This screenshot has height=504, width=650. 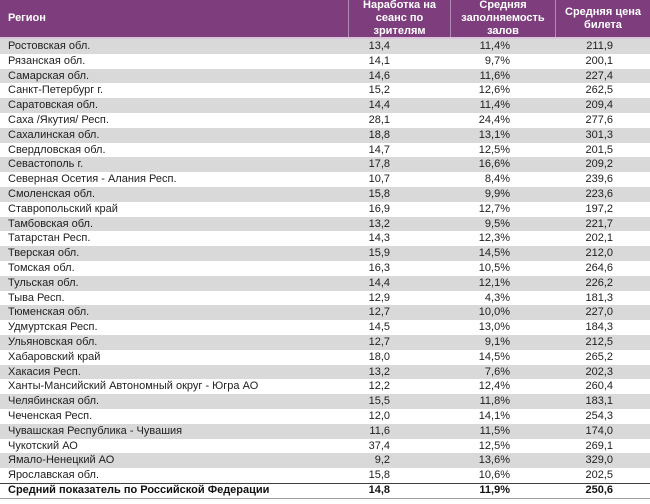 I want to click on price-cell: 239,6, so click(x=599, y=179).